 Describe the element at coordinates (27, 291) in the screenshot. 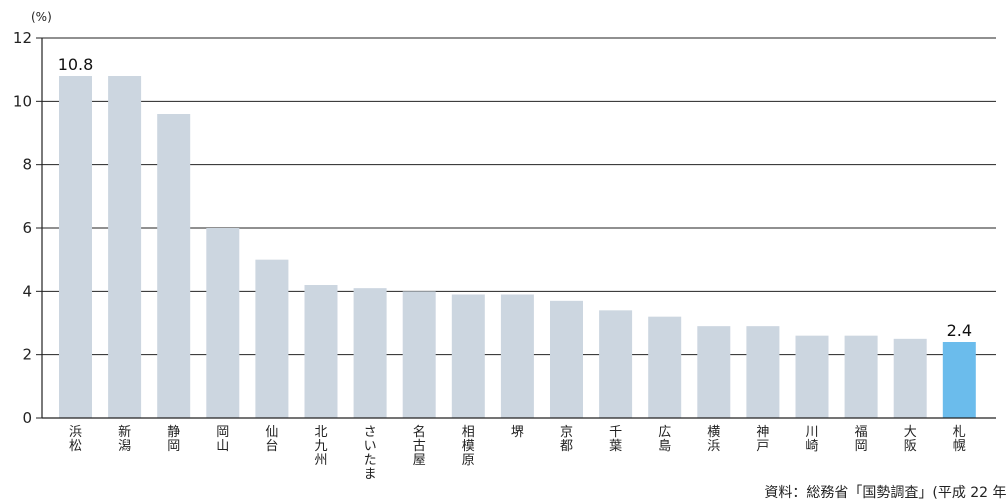

I see `y-tick-label: 4` at that location.